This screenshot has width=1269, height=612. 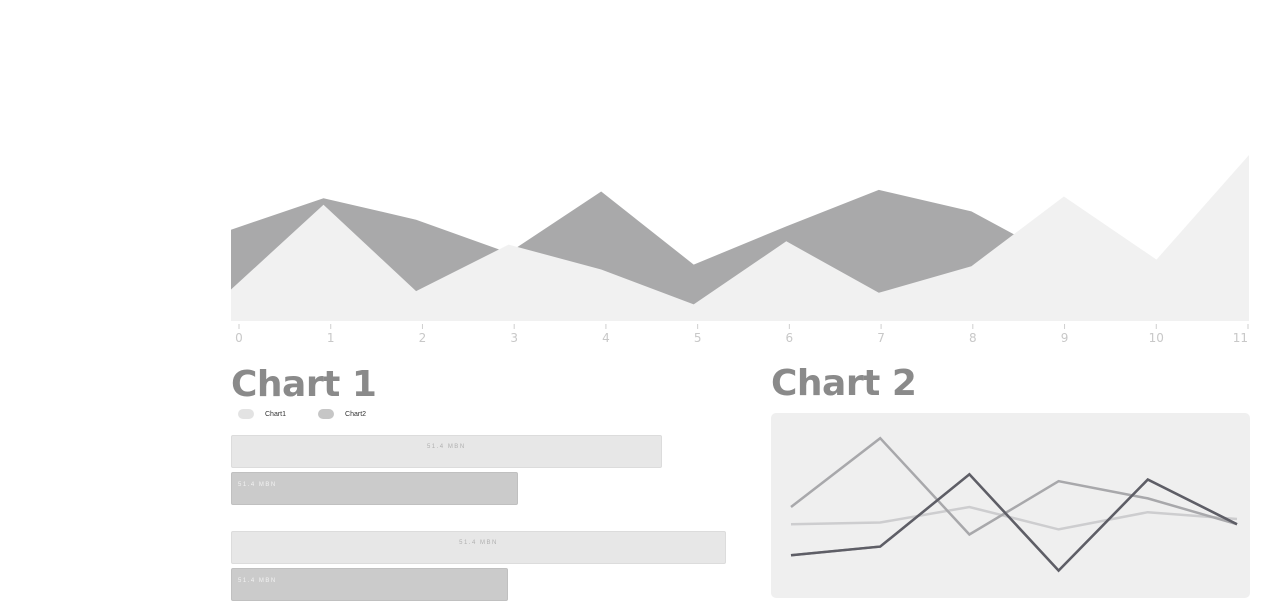 What do you see at coordinates (375, 488) in the screenshot?
I see `bar-chart2-1: 51.4 MBN` at bounding box center [375, 488].